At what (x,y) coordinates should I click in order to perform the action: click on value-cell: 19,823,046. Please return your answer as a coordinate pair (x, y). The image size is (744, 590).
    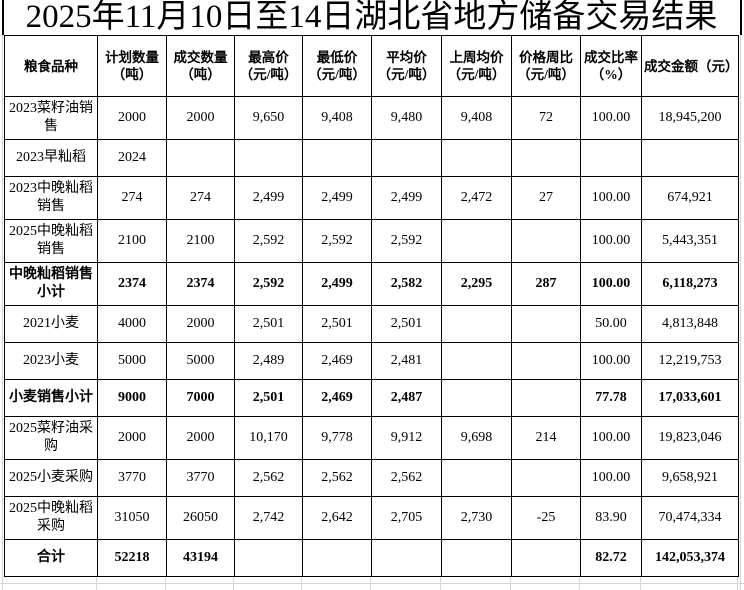
    Looking at the image, I should click on (690, 438).